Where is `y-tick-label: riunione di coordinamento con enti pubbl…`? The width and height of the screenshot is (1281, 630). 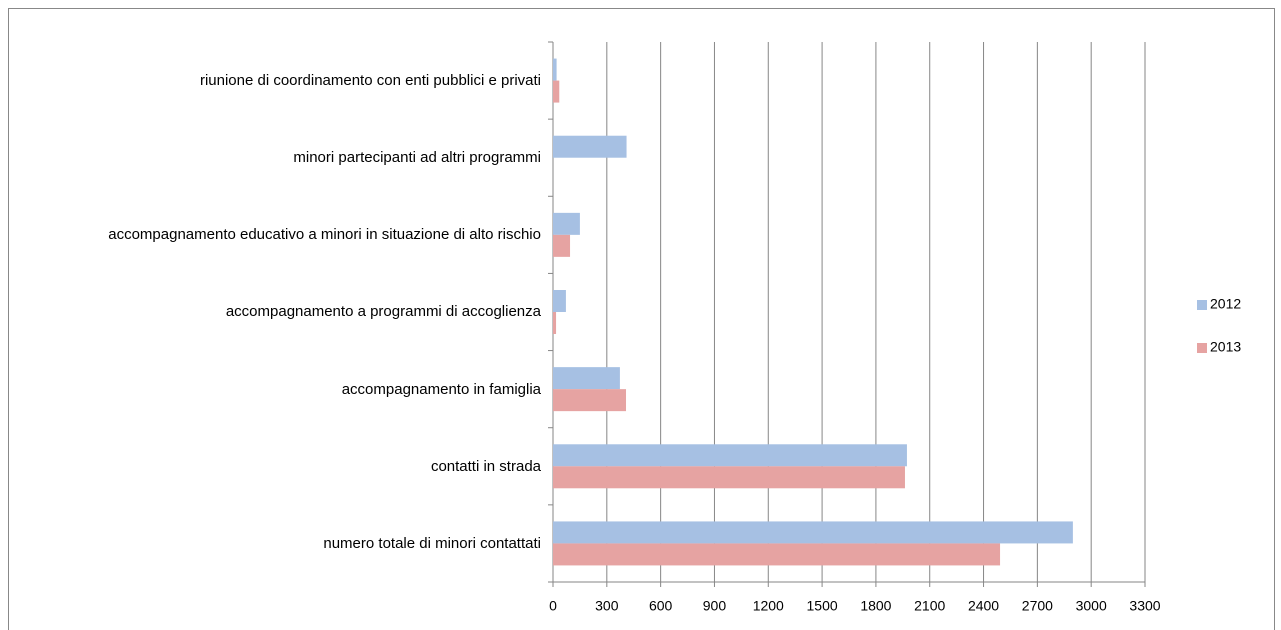 y-tick-label: riunione di coordinamento con enti pubbl… is located at coordinates (370, 81).